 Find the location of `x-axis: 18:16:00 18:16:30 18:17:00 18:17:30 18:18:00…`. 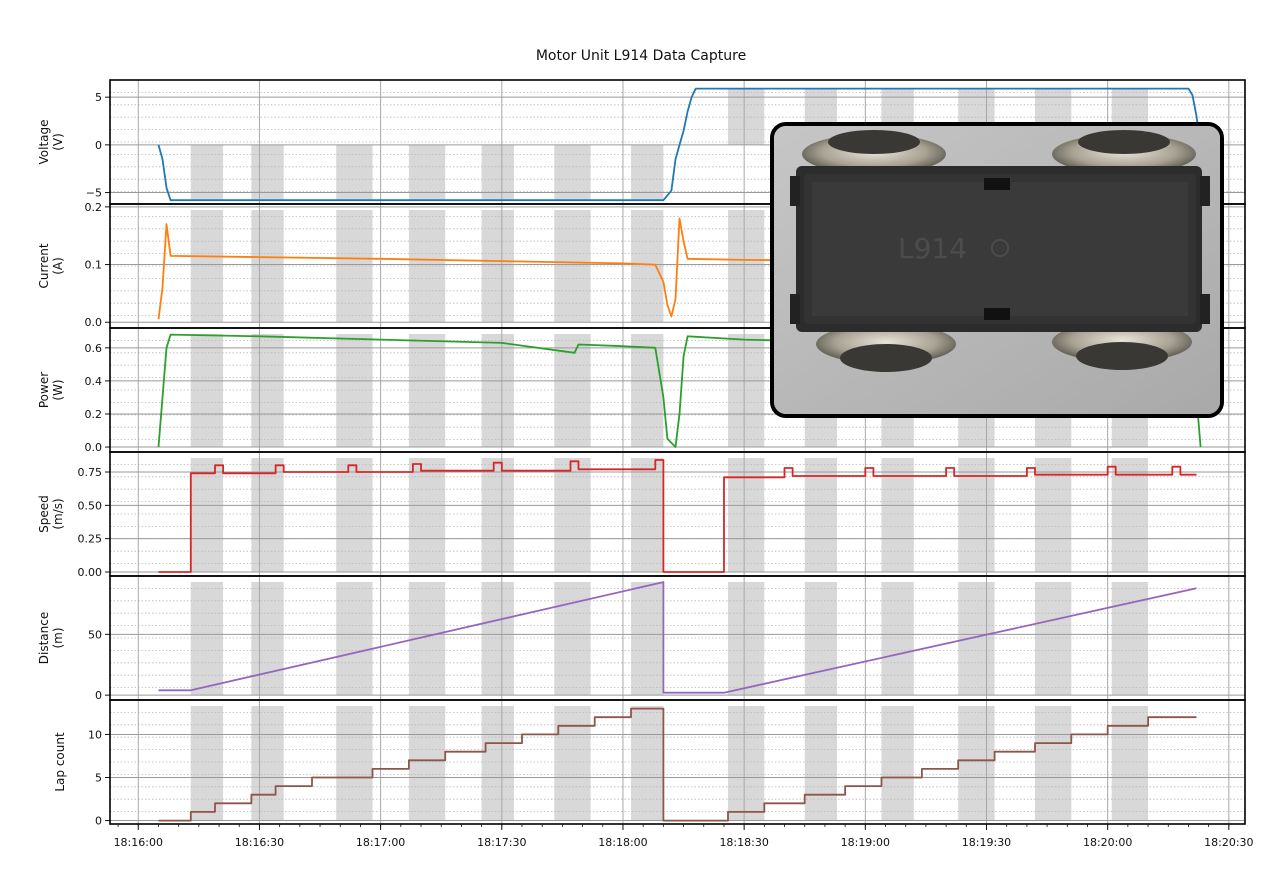

x-axis: 18:16:00 18:16:30 18:17:00 18:17:30 18:18:00… is located at coordinates (684, 836).